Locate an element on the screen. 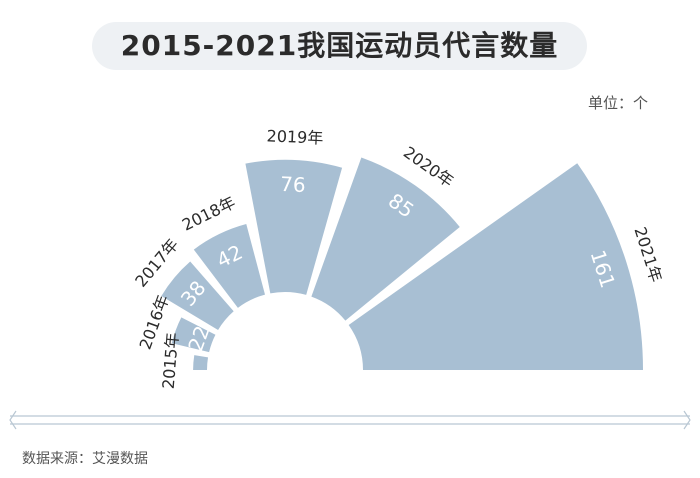  title-background is located at coordinates (339, 46).